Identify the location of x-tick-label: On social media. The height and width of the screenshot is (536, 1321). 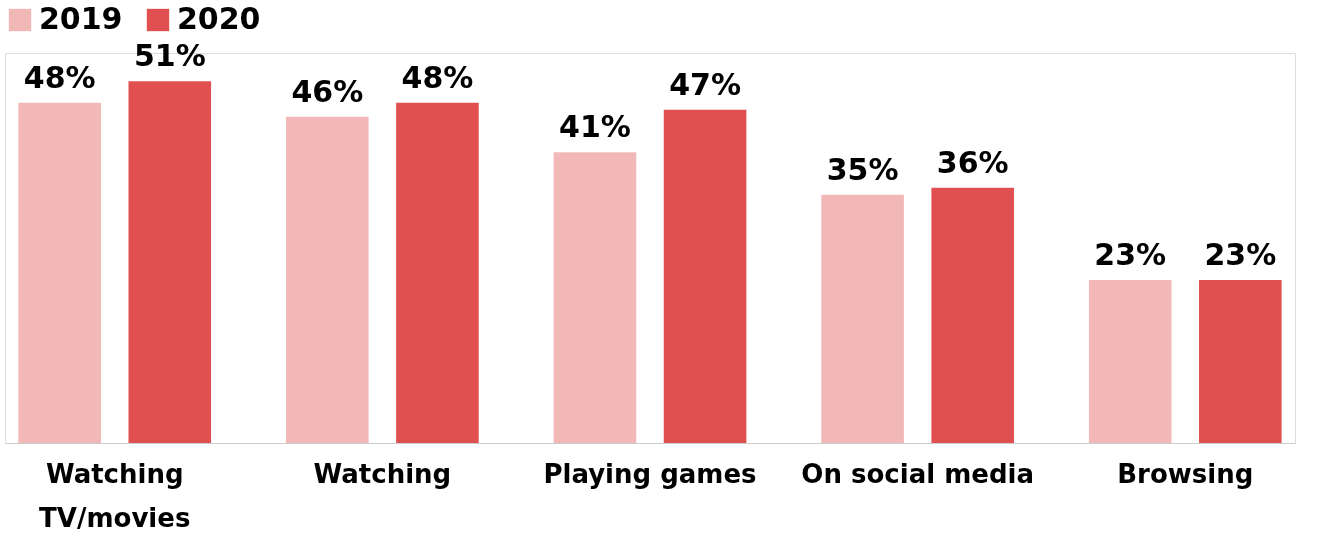
(917, 473).